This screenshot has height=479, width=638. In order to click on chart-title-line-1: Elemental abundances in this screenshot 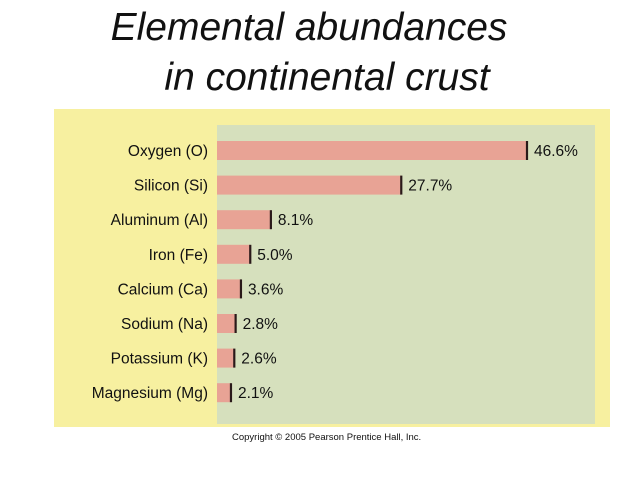, I will do `click(309, 27)`.